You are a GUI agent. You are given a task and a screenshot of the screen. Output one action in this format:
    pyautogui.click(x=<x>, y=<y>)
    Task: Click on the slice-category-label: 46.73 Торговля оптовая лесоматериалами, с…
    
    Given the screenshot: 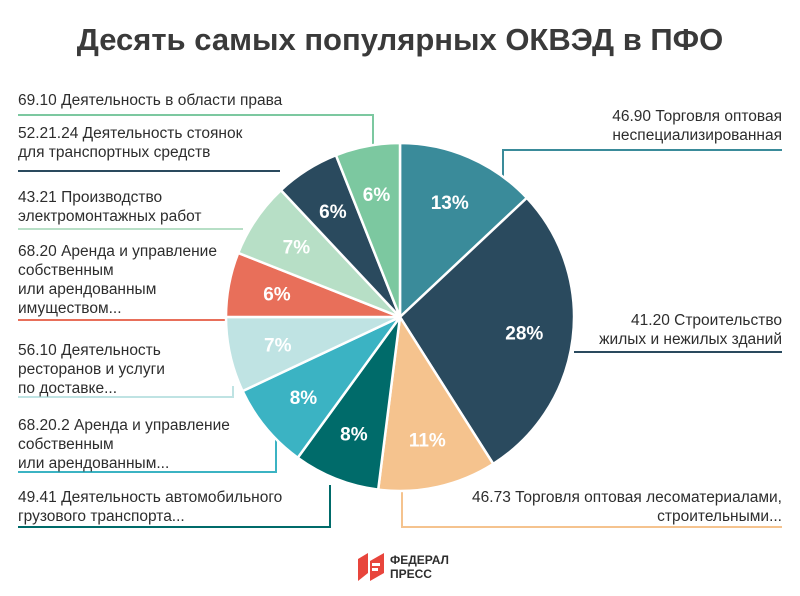 What is the action you would take?
    pyautogui.click(x=627, y=507)
    